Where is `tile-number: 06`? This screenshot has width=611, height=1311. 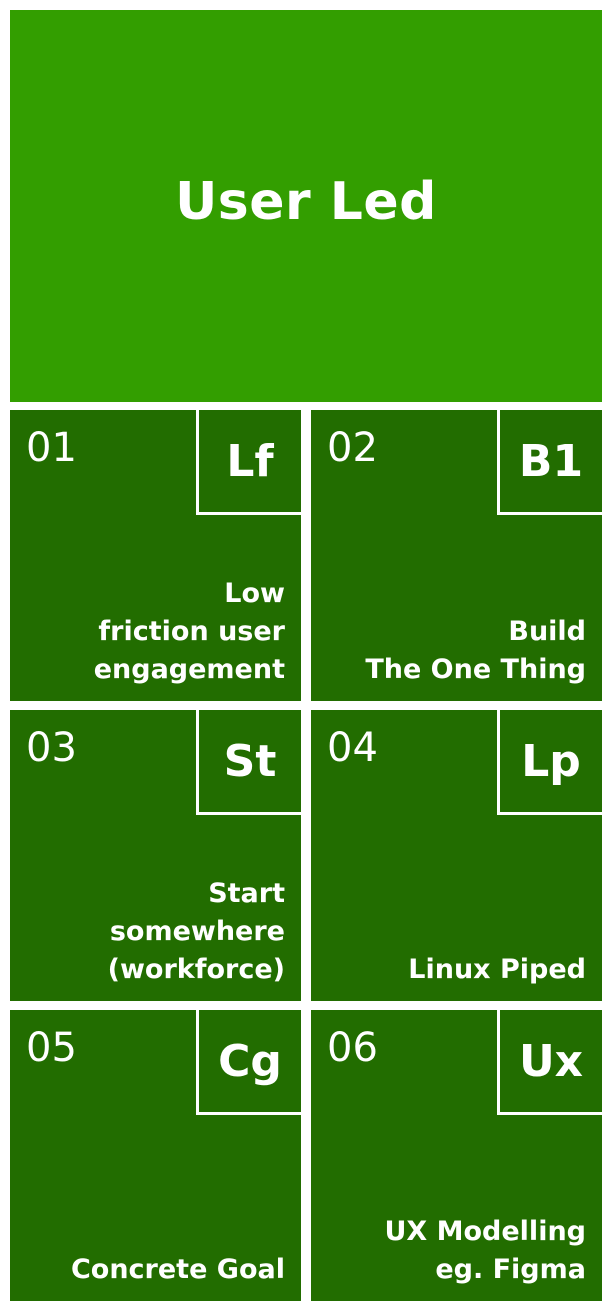
tile-number: 06 is located at coordinates (352, 1048).